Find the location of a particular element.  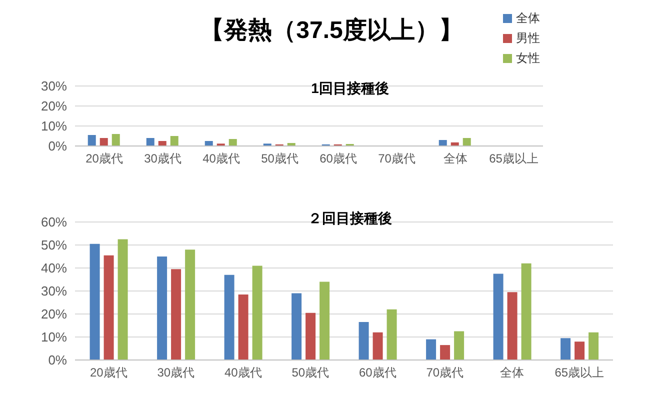

chart-subtitle: 1回目接種後 is located at coordinates (350, 89).